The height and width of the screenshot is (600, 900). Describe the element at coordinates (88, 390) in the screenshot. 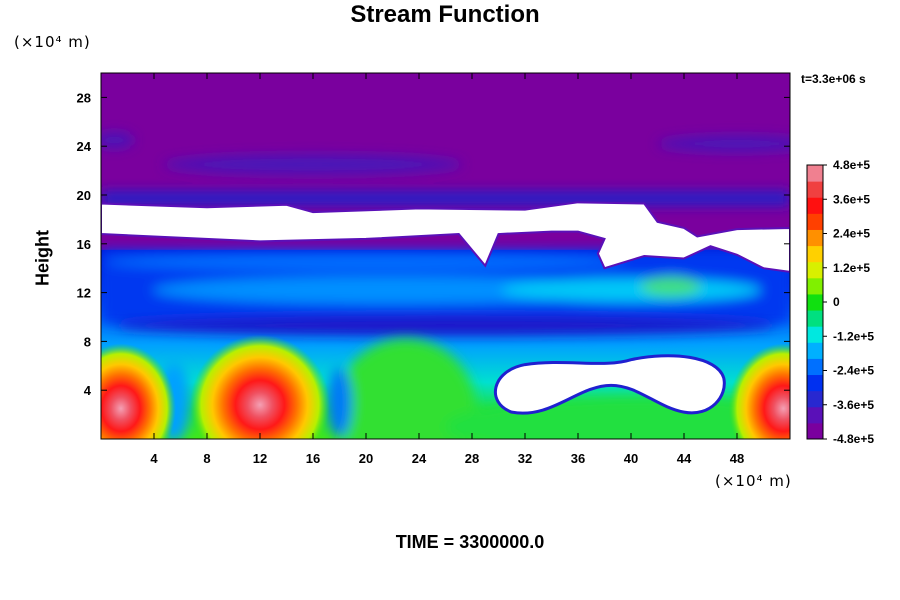

I see `y-tick-label: 4` at that location.